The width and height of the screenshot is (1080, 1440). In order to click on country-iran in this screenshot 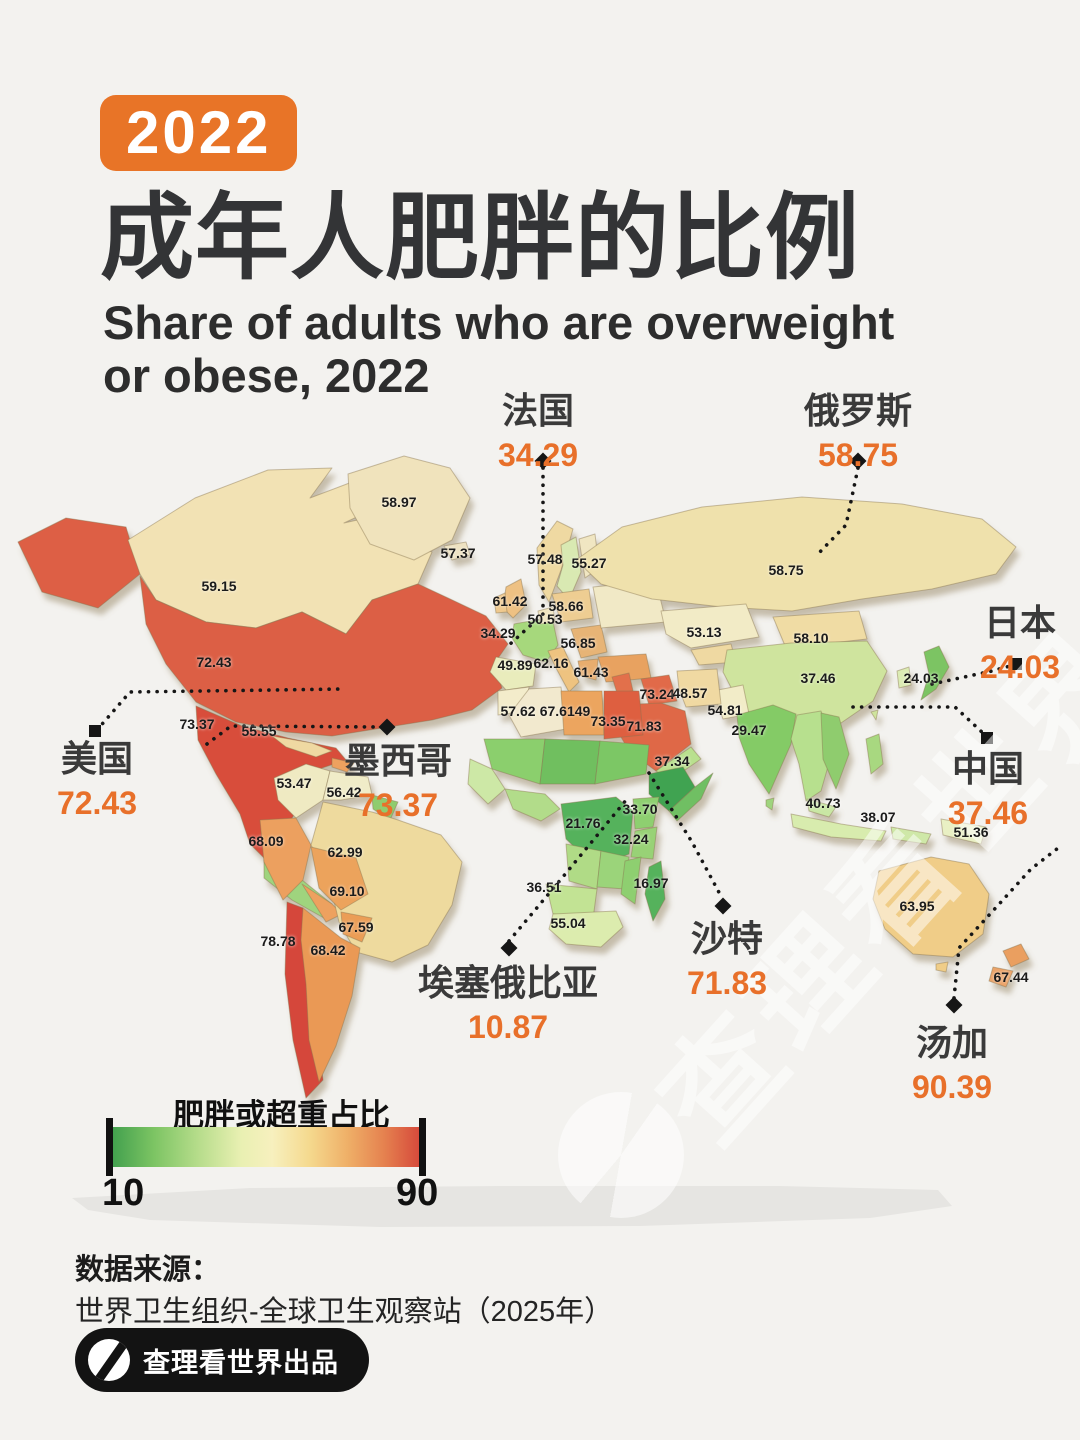, I will do `click(699, 688)`.